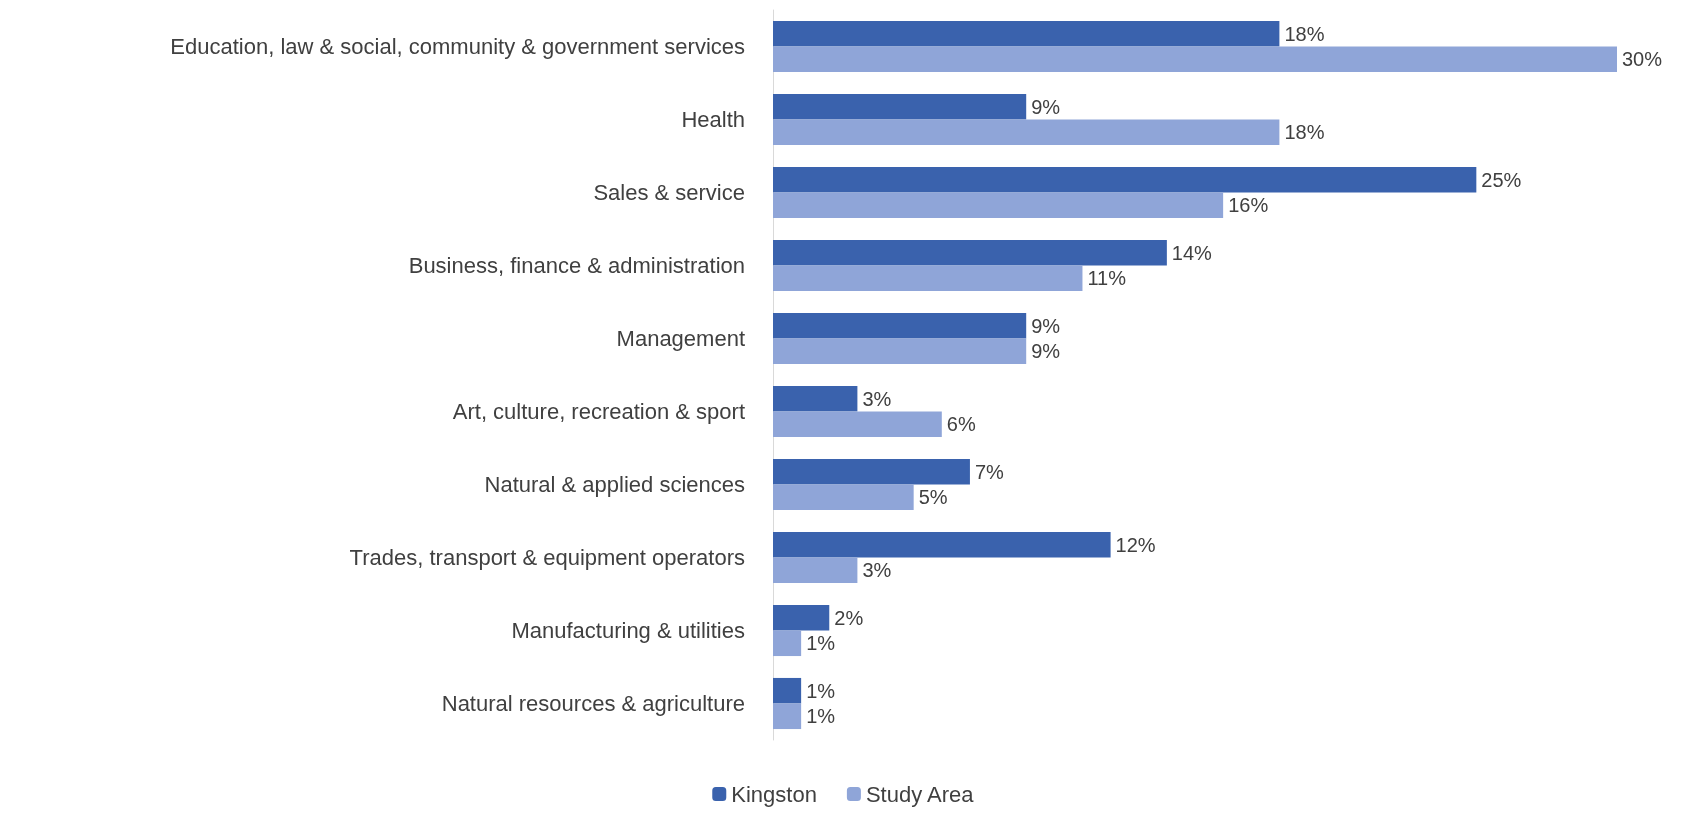 This screenshot has width=1687, height=820. What do you see at coordinates (1248, 205) in the screenshot?
I see `data-label: 16%` at bounding box center [1248, 205].